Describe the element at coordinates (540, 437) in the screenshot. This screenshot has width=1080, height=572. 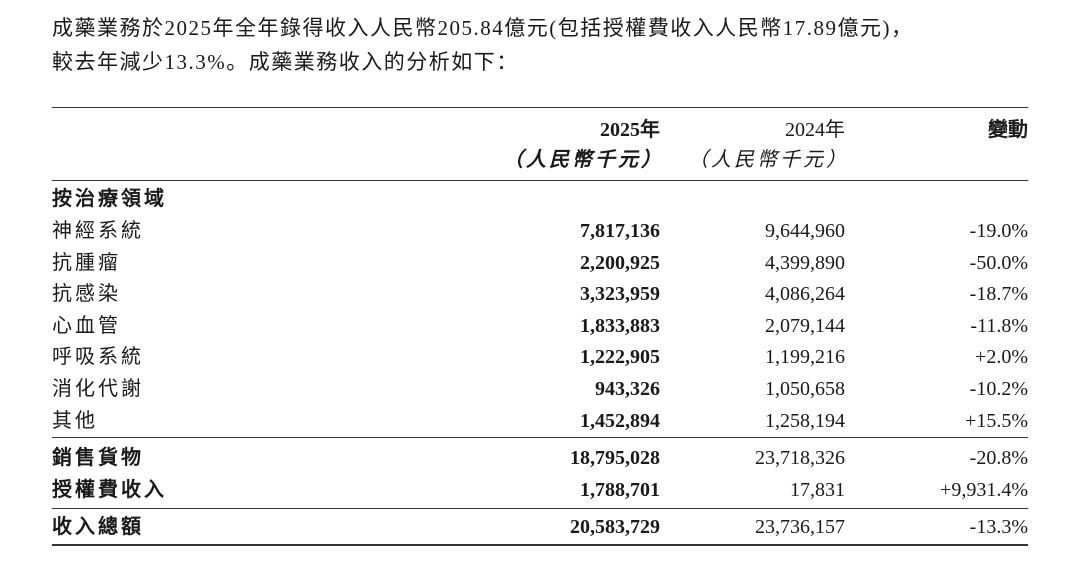
I see `section-rule` at that location.